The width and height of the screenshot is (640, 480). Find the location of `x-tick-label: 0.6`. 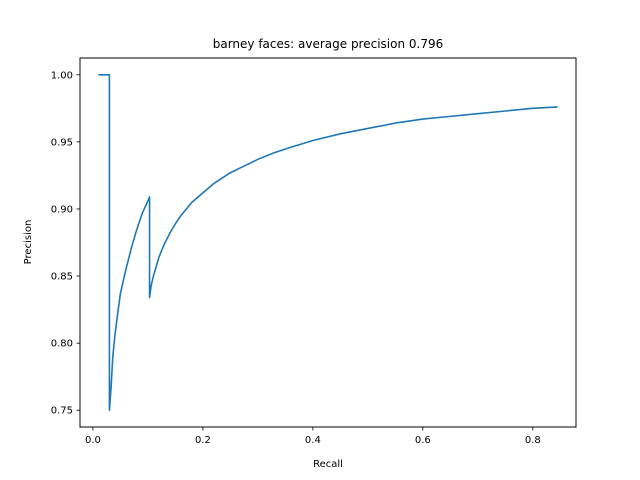

x-tick-label: 0.6 is located at coordinates (423, 440).